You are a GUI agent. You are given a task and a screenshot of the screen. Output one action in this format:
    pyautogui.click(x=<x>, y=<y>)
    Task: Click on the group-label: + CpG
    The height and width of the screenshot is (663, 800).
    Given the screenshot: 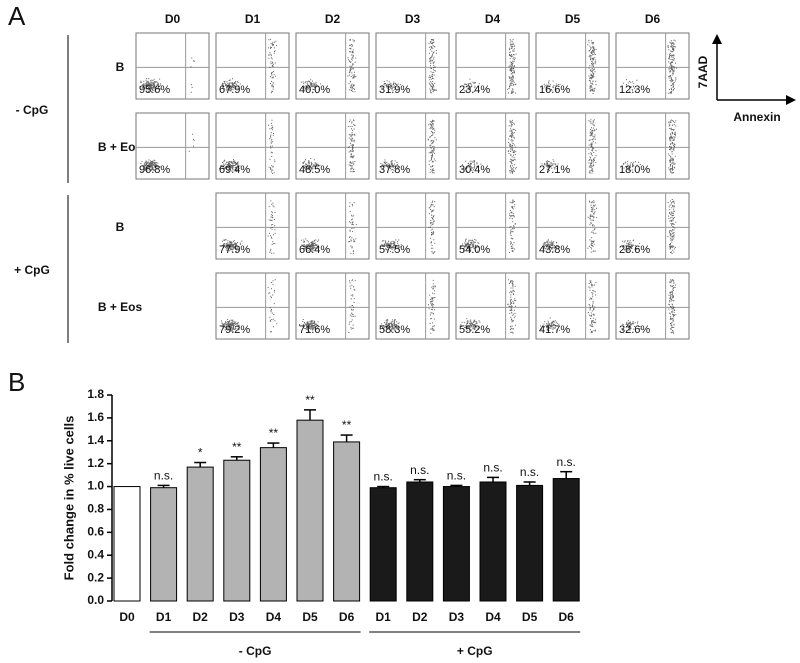 What is the action you would take?
    pyautogui.click(x=475, y=651)
    